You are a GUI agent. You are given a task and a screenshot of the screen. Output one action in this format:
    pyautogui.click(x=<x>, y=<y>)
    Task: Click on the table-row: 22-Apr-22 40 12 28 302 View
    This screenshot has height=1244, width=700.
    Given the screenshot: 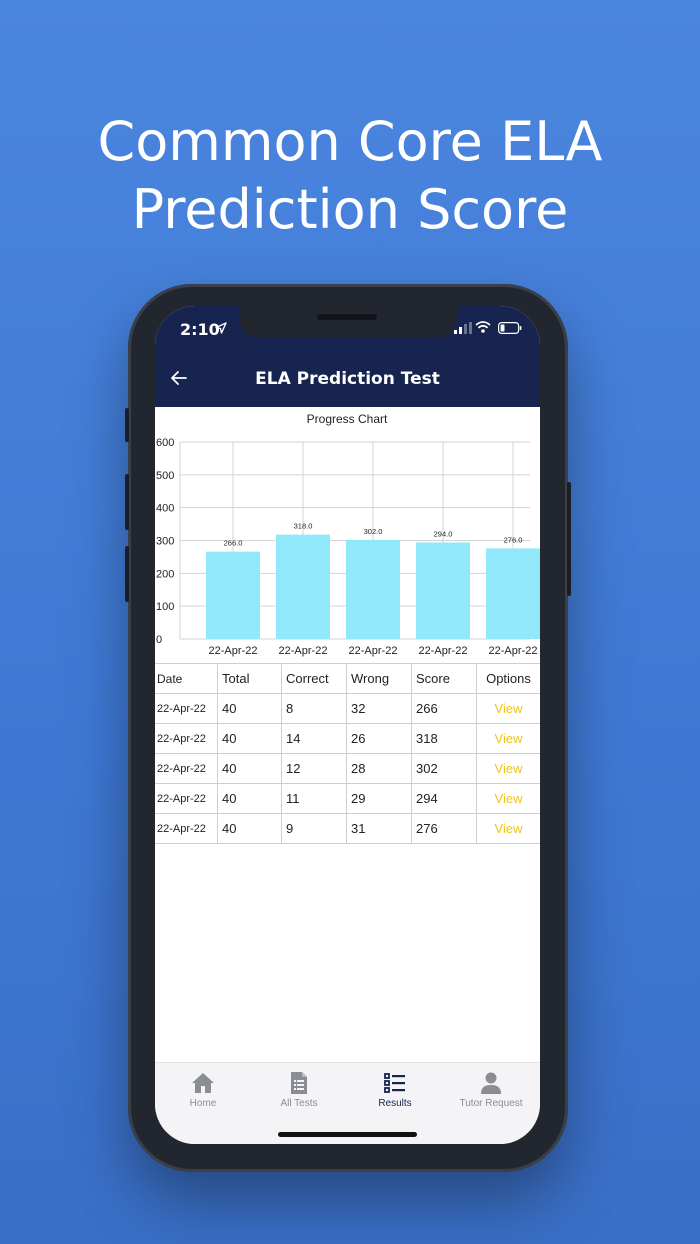 What is the action you would take?
    pyautogui.click(x=347, y=769)
    